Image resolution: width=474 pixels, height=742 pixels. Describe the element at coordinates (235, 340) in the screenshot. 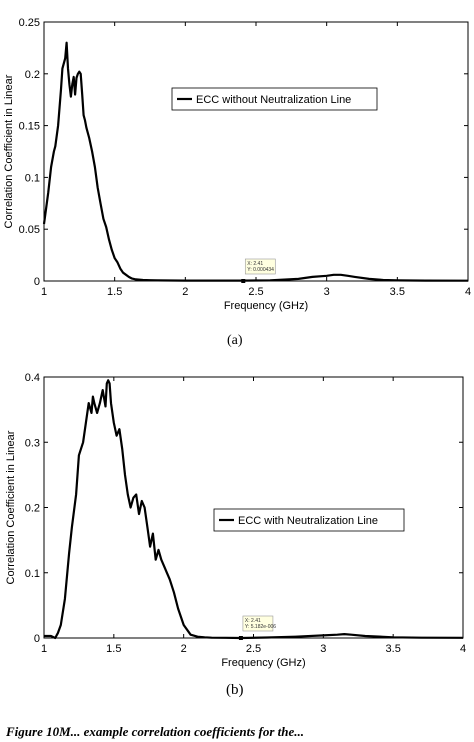

I see `panel-label-a: (a)` at that location.